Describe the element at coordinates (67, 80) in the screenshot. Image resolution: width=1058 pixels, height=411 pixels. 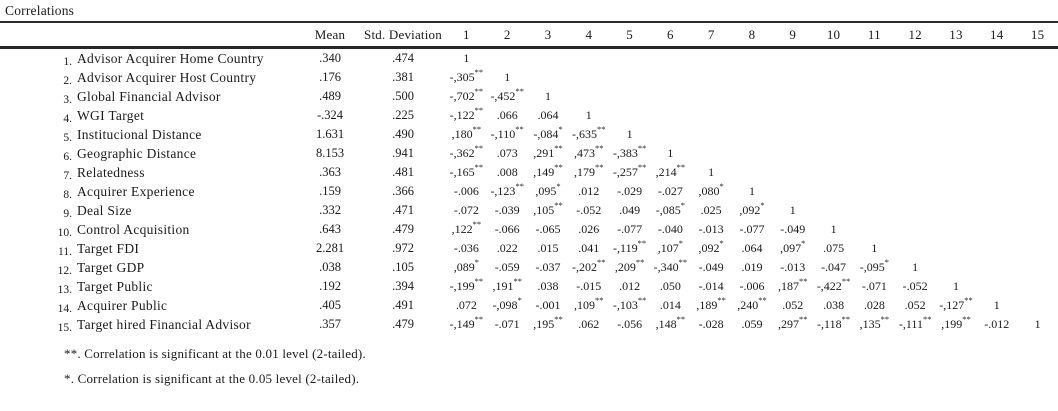
I see `row-number: 2.` at that location.